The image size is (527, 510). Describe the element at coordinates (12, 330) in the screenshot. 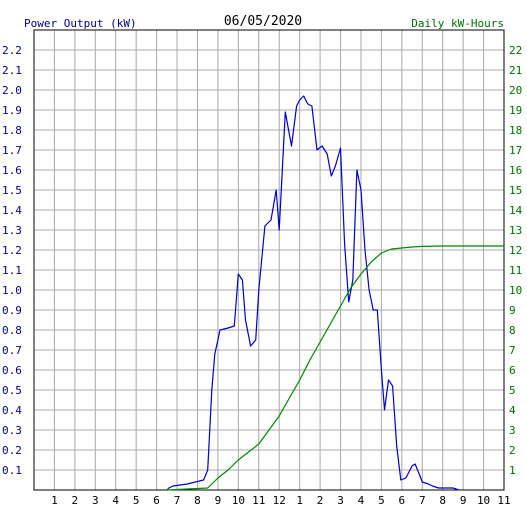

I see `y-tick-label: 0.8` at that location.